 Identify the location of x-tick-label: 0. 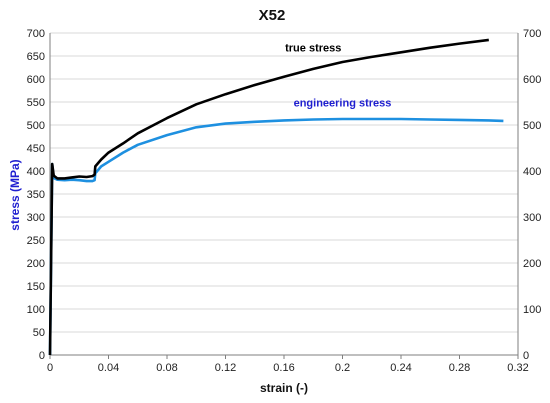
(50, 368).